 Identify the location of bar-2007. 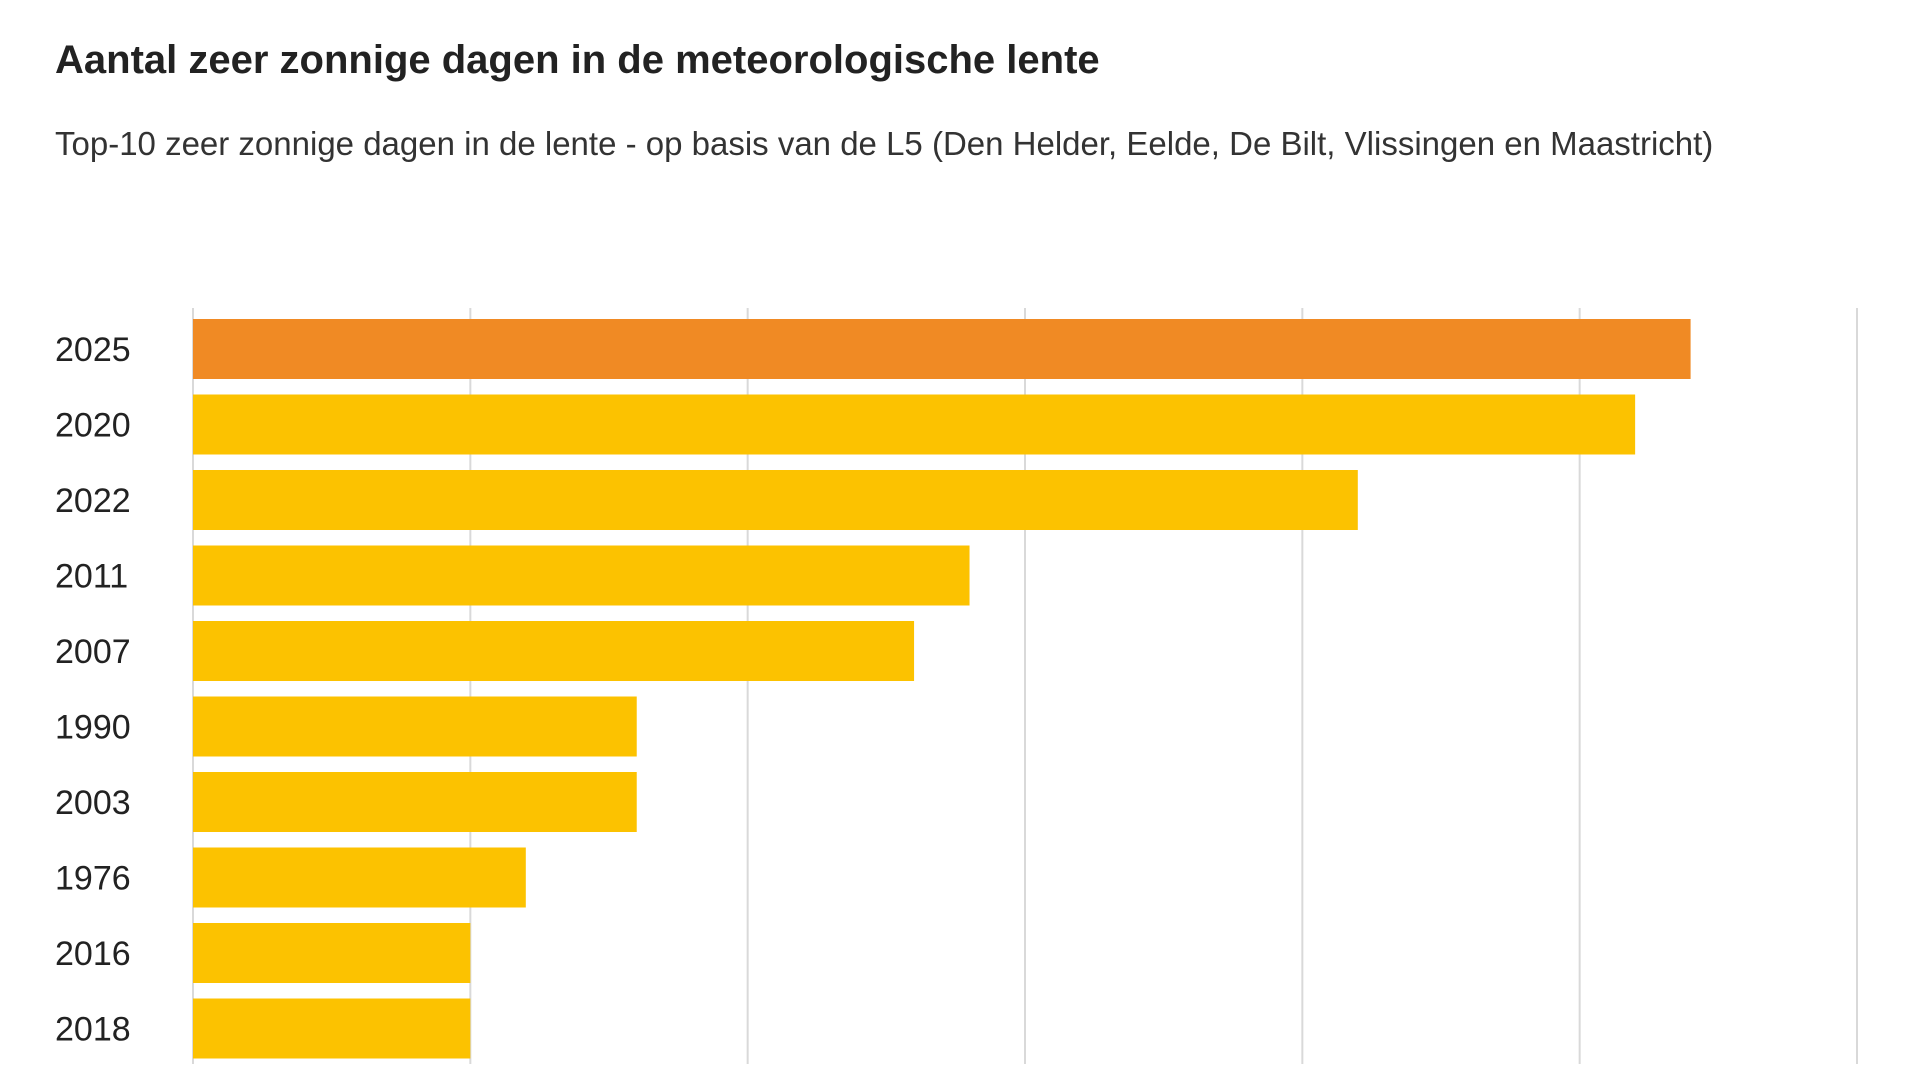
(554, 651).